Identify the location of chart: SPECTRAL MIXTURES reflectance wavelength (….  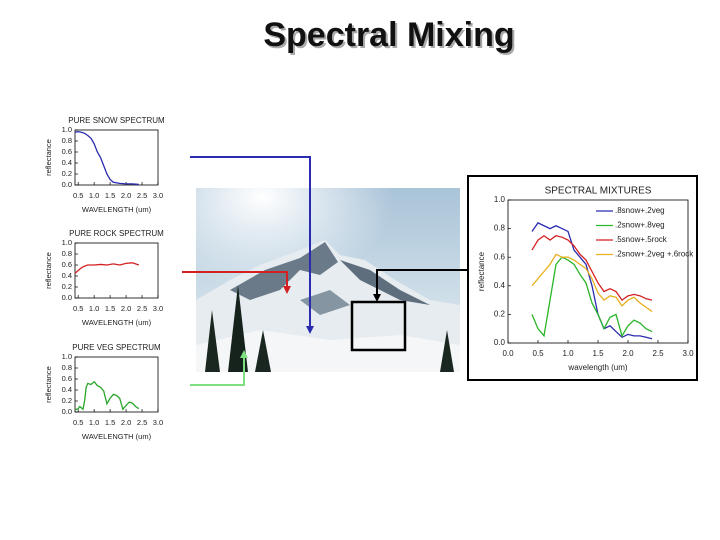
(585, 279).